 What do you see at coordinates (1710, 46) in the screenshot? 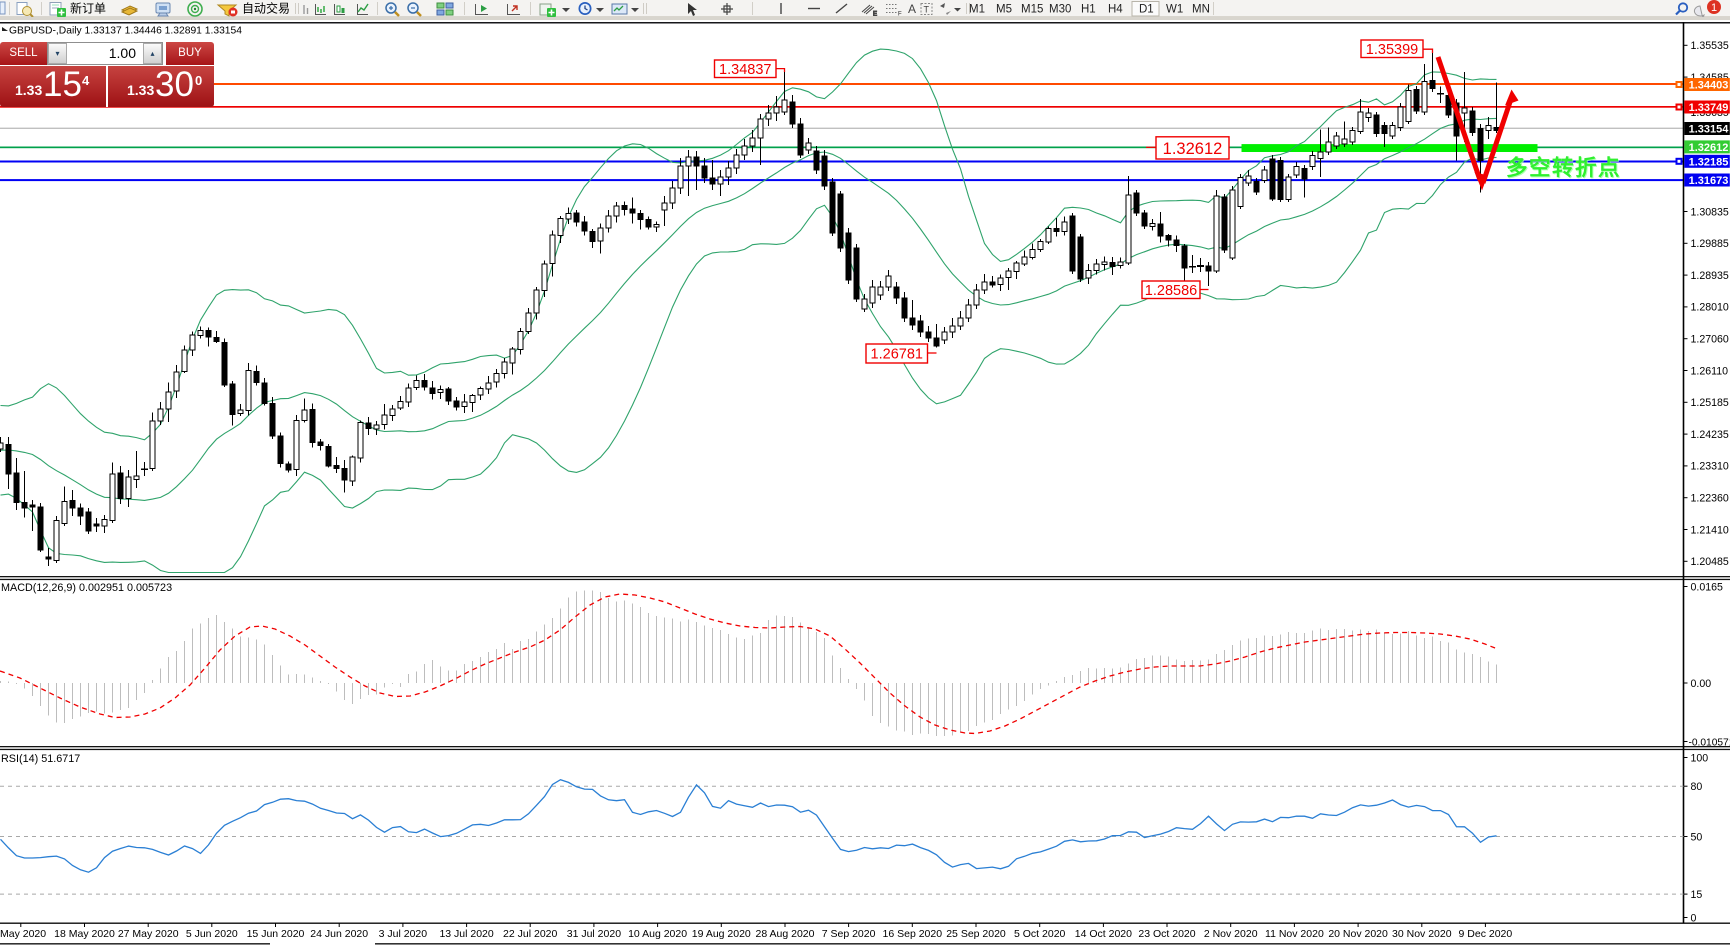
I see `svg-text: 1.35535` at bounding box center [1710, 46].